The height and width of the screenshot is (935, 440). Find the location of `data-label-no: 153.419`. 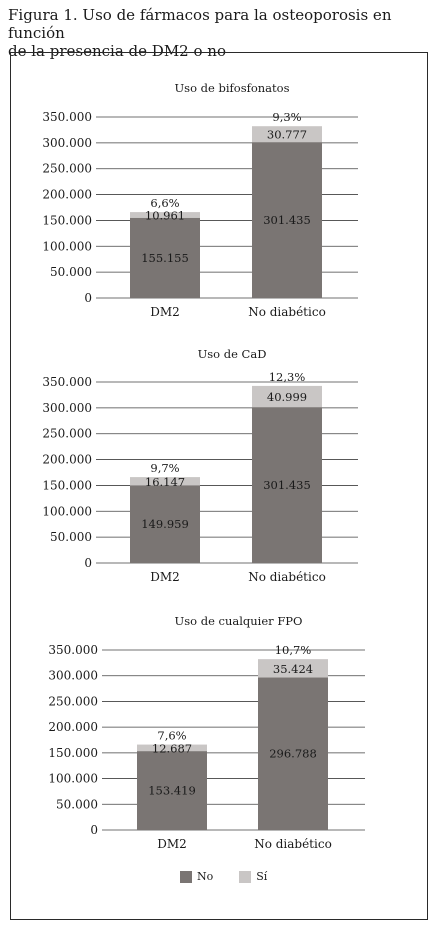

data-label-no: 153.419 is located at coordinates (172, 791).